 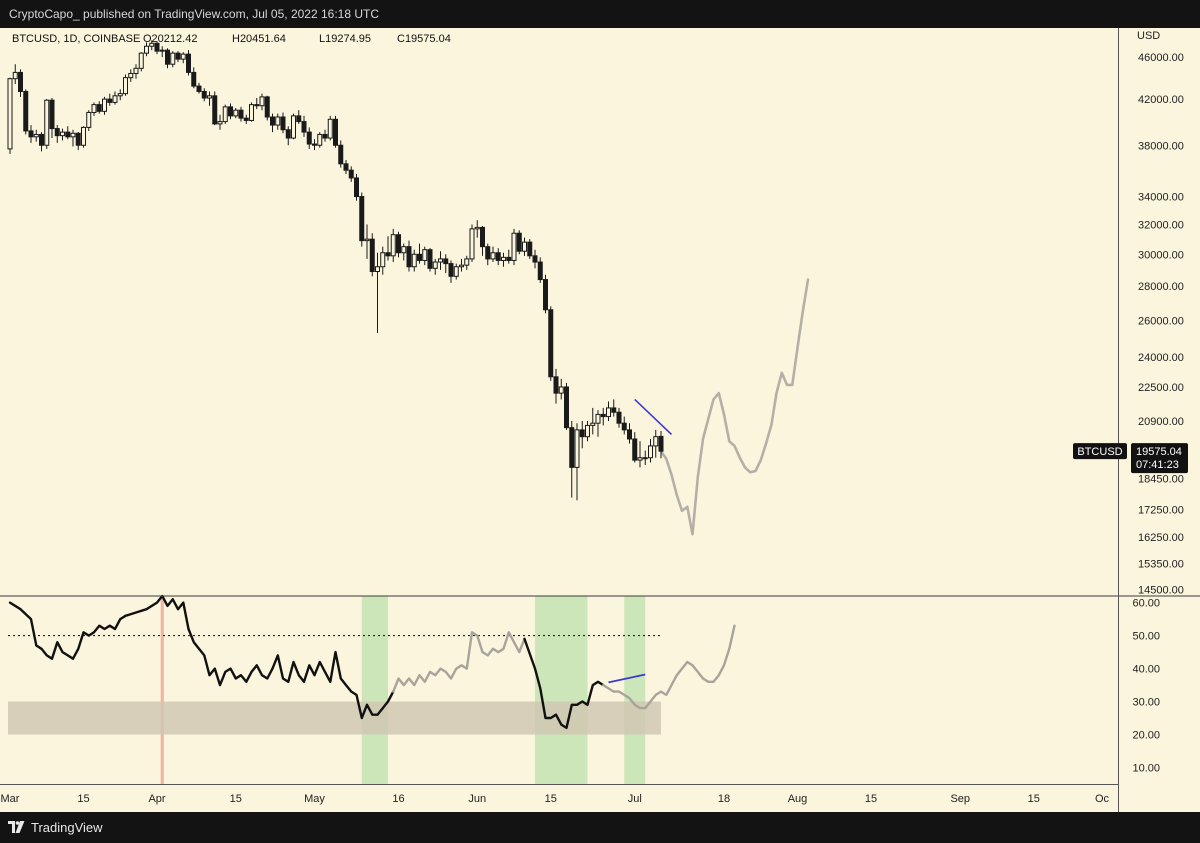 I want to click on rsi-tick-label: 50.00, so click(x=1146, y=637).